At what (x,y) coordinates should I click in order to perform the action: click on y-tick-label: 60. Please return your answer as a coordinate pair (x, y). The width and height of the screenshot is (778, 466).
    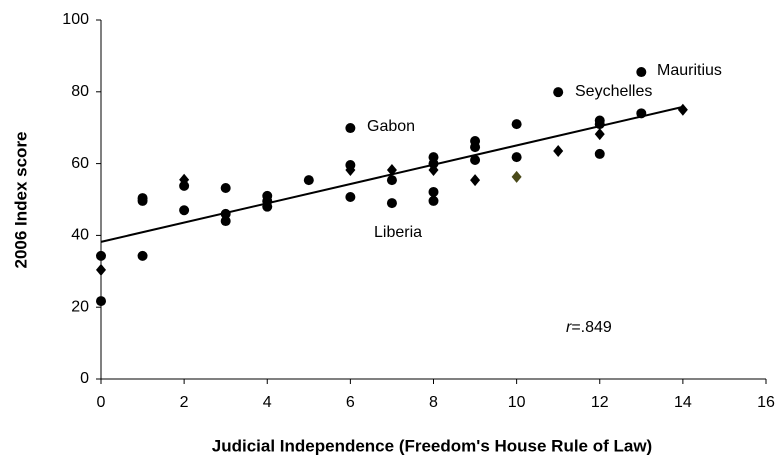
    Looking at the image, I should click on (80, 163).